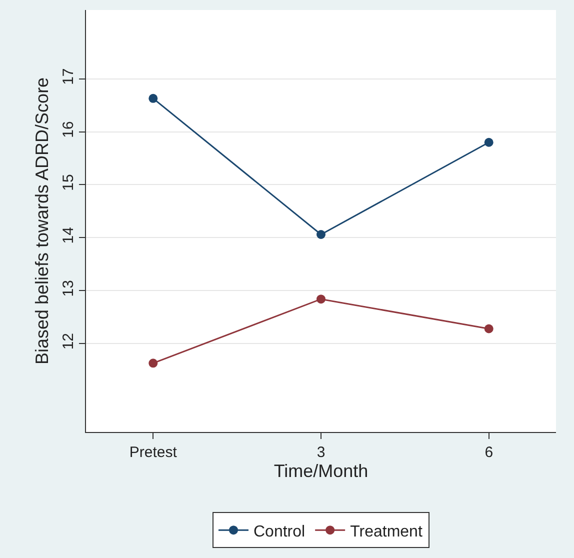 This screenshot has width=574, height=558. I want to click on x-axis-title: Time/Month, so click(321, 471).